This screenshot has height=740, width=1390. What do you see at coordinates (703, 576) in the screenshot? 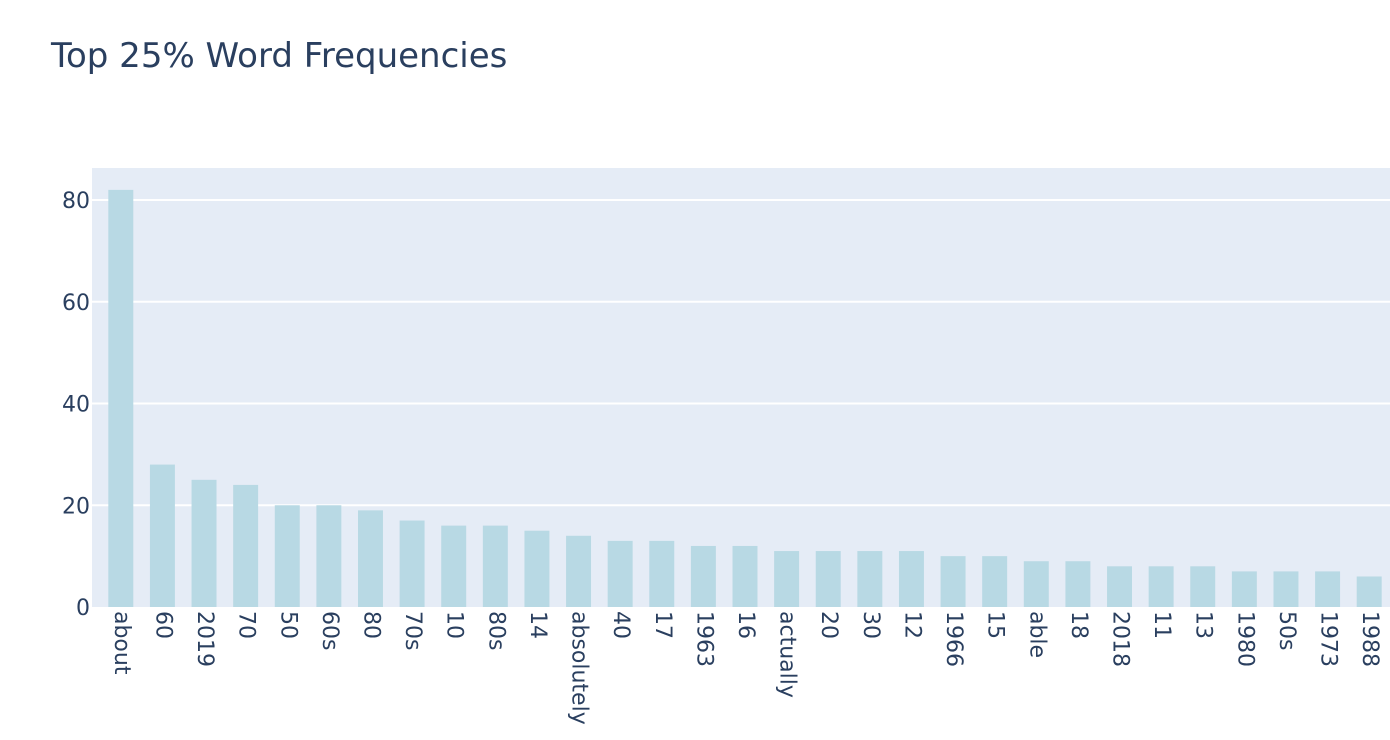
I see `bar-1963` at bounding box center [703, 576].